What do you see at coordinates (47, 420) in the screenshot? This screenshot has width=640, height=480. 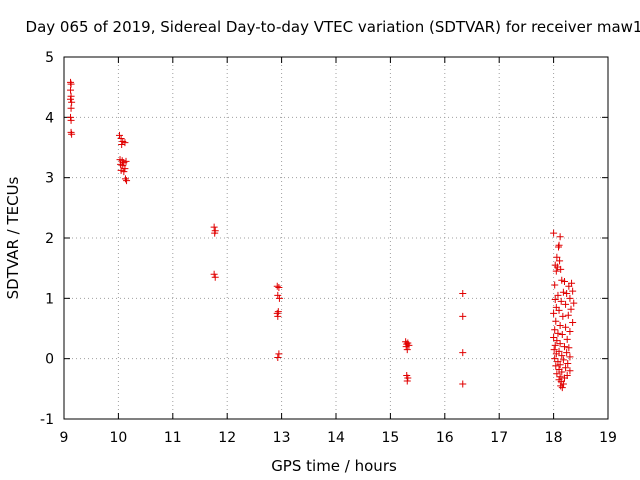 I see `y-tick-label: -1` at bounding box center [47, 420].